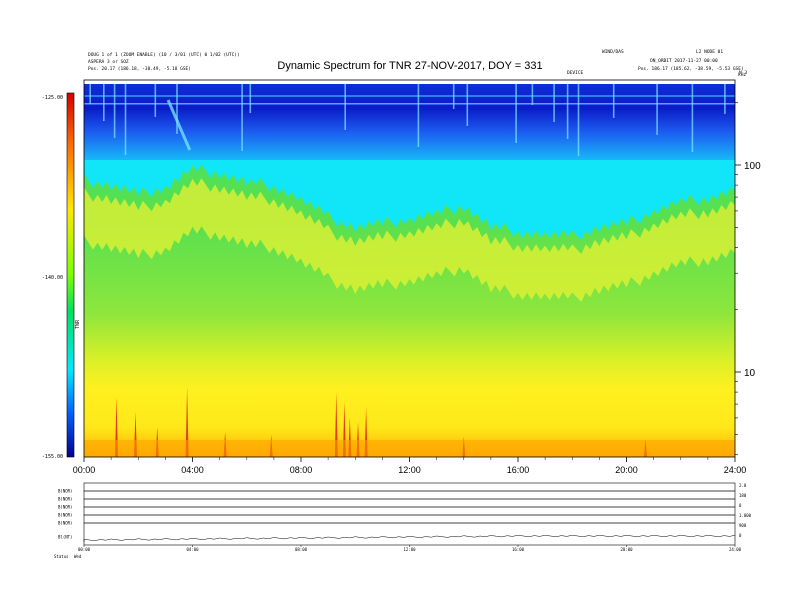 This screenshot has width=792, height=612. What do you see at coordinates (52, 457) in the screenshot?
I see `colorbar-tick-bottom: -155.00` at bounding box center [52, 457].